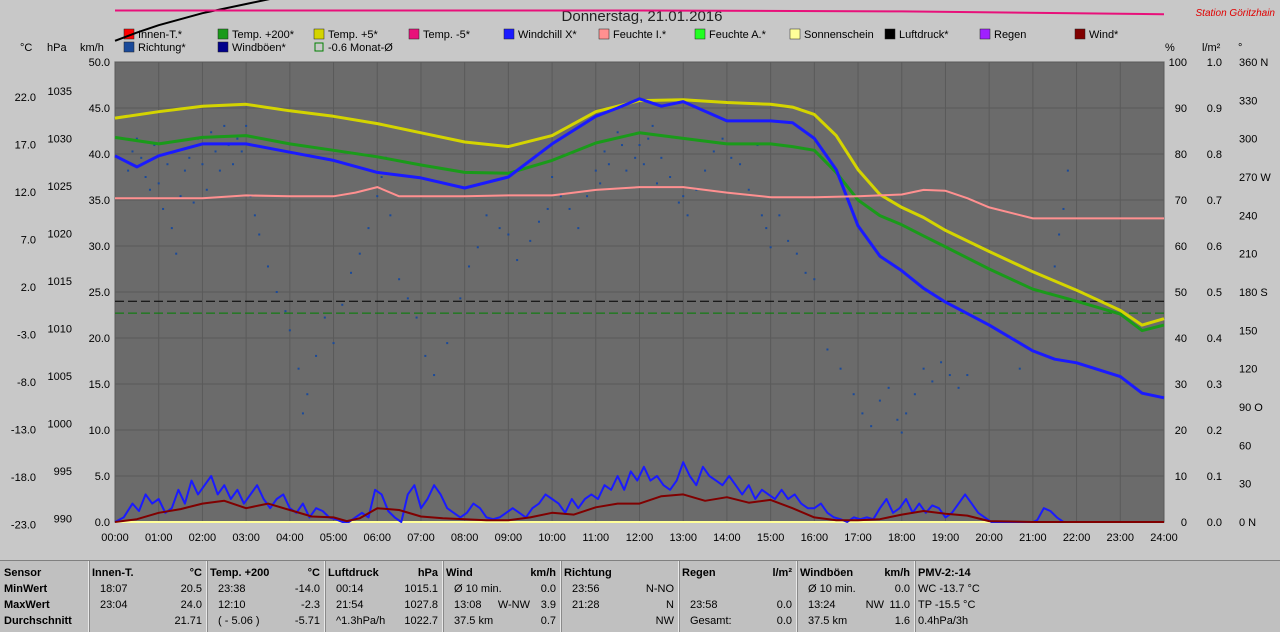  What do you see at coordinates (855, 605) in the screenshot?
I see `table-row: 13:24 NW 11.0` at bounding box center [855, 605].